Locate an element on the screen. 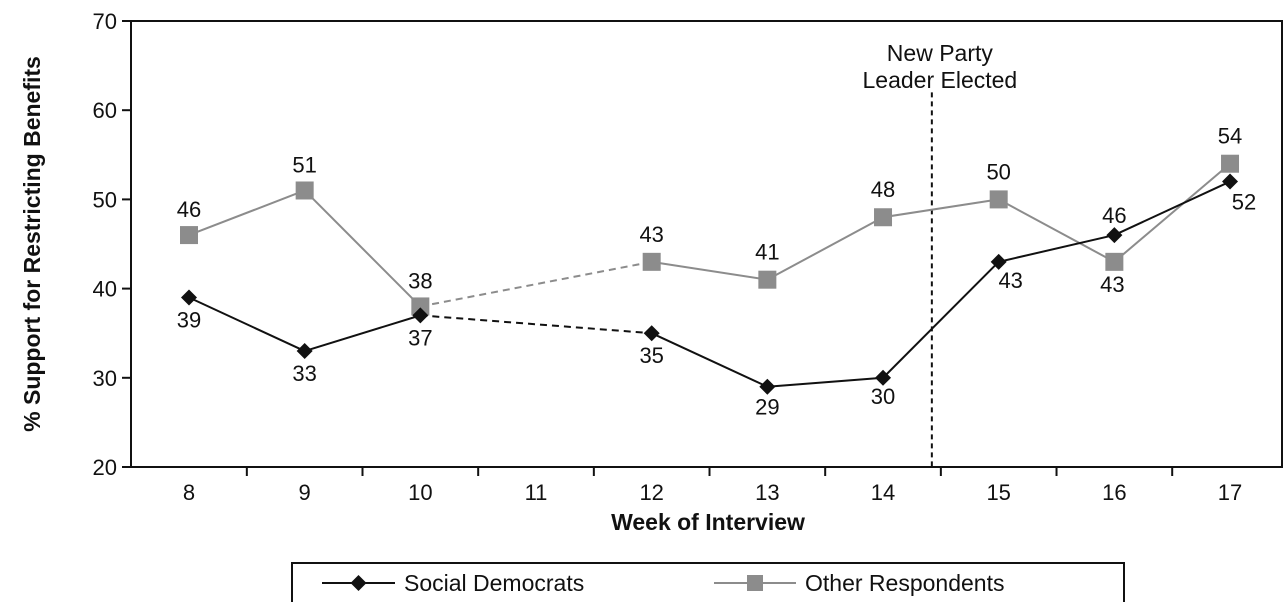 The height and width of the screenshot is (602, 1284). data-label-0-8: 46 is located at coordinates (1114, 215).